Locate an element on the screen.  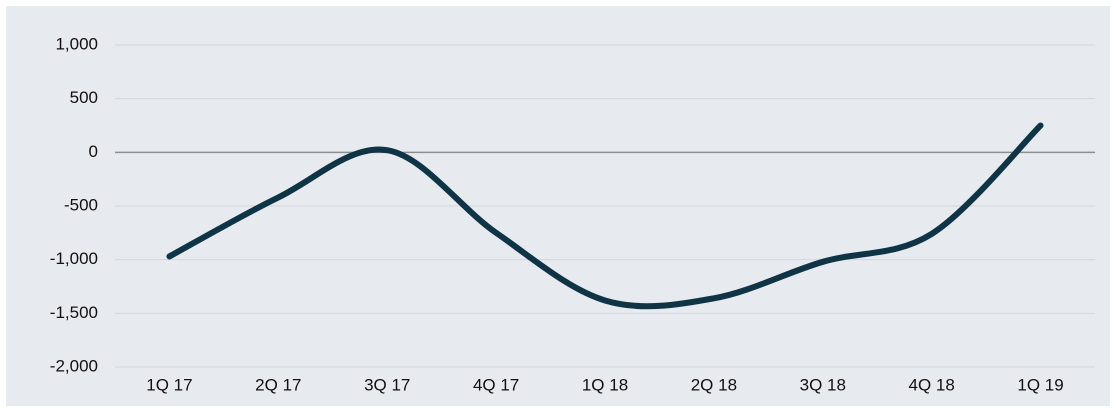
x-tick-label: 2Q 17 is located at coordinates (278, 384).